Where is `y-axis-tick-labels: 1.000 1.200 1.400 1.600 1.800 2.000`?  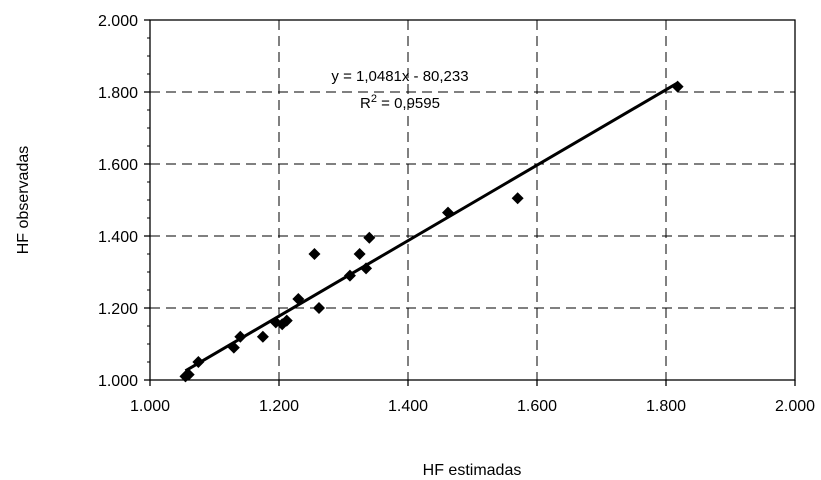
y-axis-tick-labels: 1.000 1.200 1.400 1.600 1.800 2.000 is located at coordinates (118, 201).